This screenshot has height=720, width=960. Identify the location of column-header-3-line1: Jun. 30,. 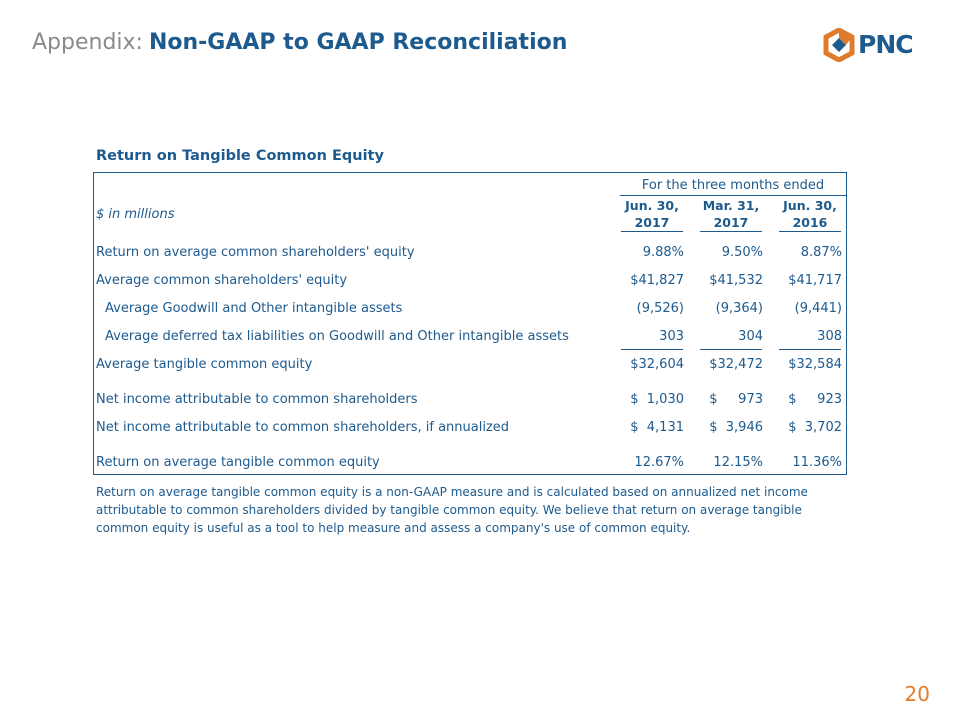
(810, 205).